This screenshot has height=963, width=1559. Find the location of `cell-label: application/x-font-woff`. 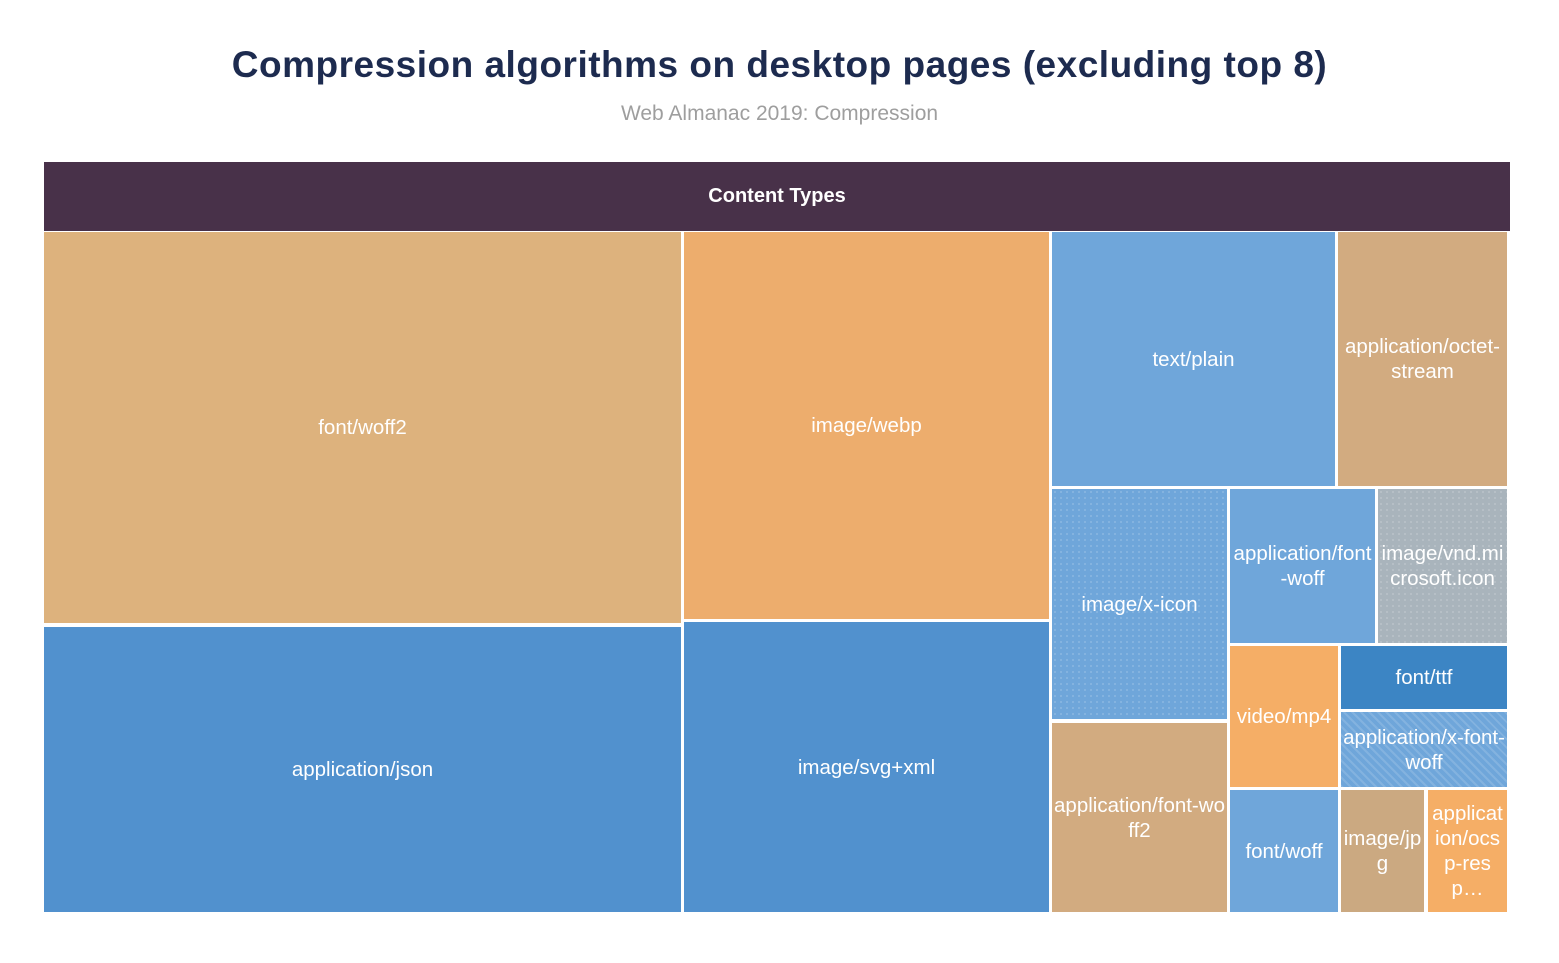

cell-label: application/x-font-woff is located at coordinates (1424, 749).